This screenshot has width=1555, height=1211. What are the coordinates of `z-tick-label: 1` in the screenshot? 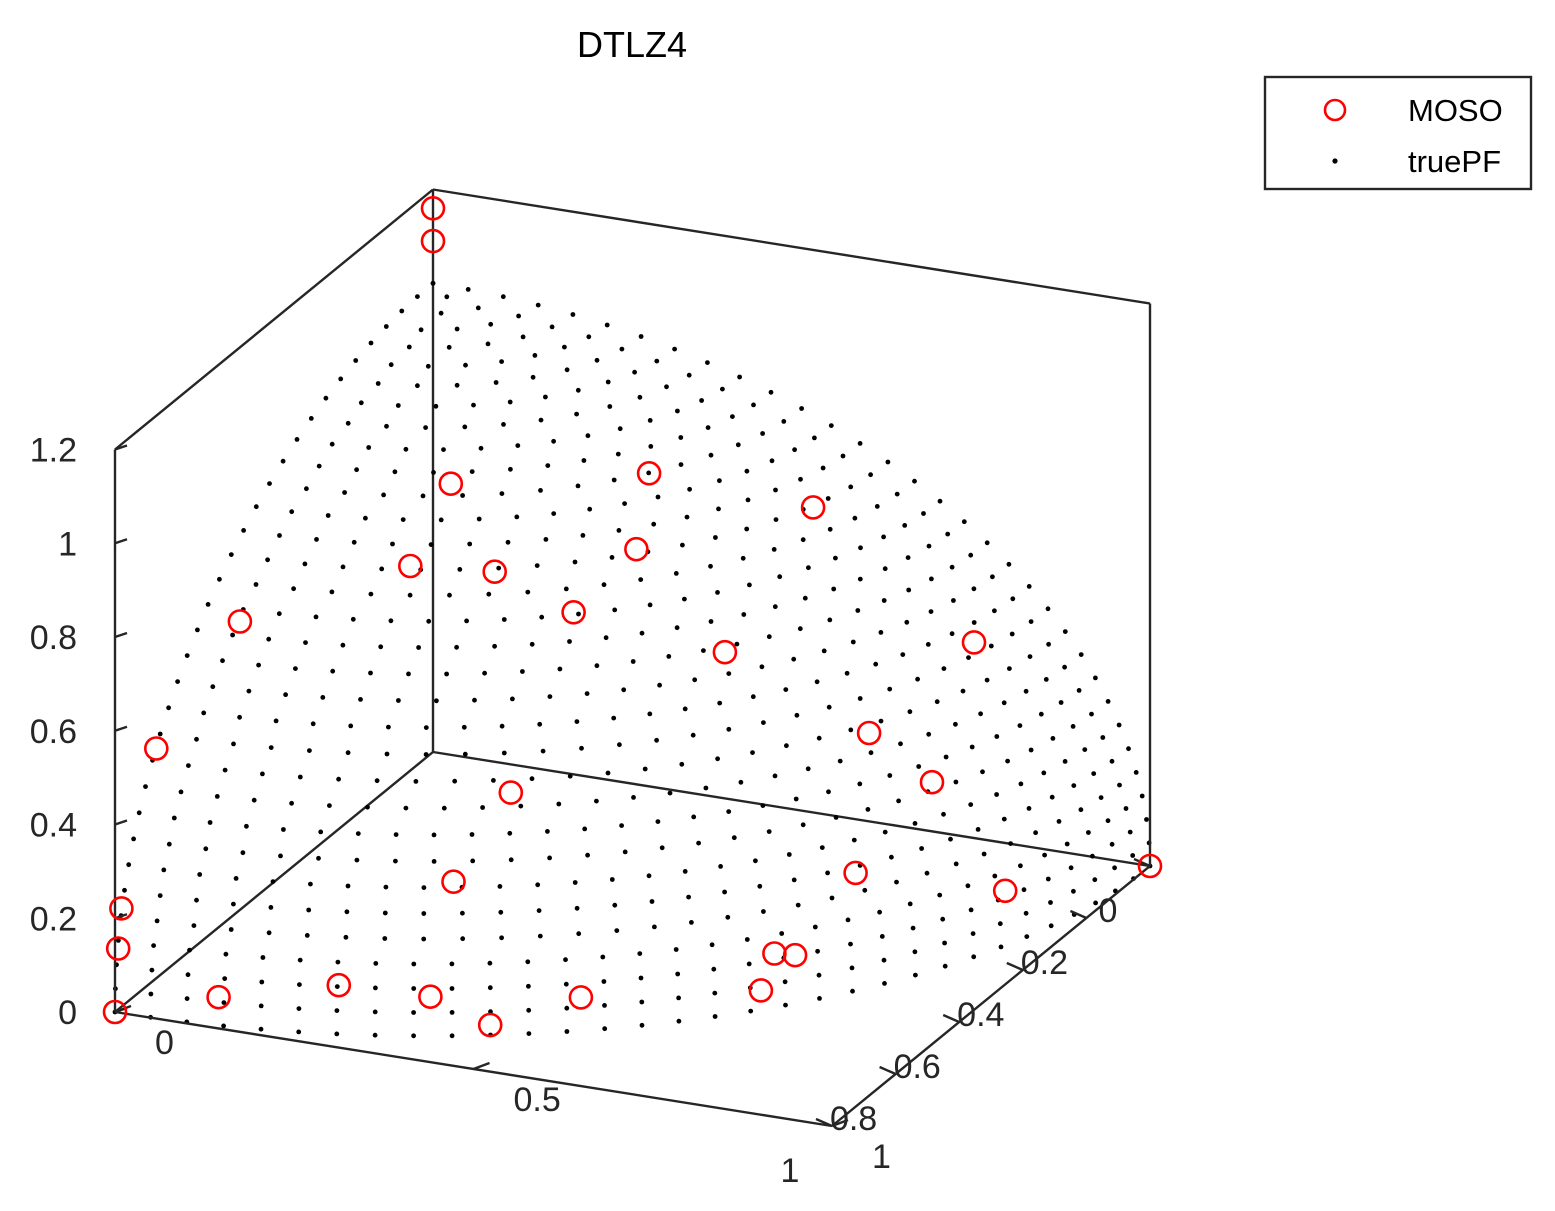 It's located at (67, 544).